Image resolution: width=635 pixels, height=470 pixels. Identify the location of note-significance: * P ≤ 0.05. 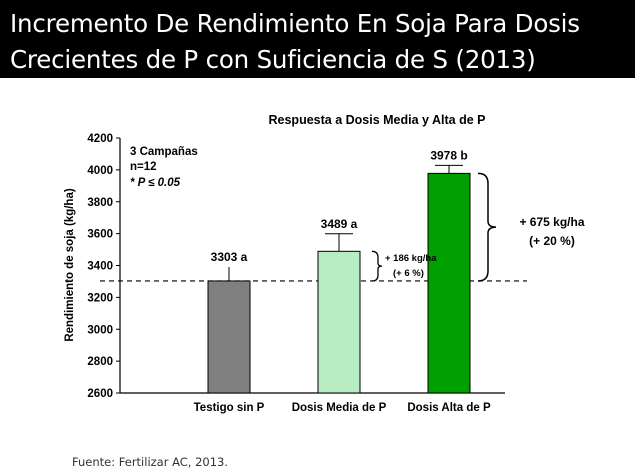
(155, 183).